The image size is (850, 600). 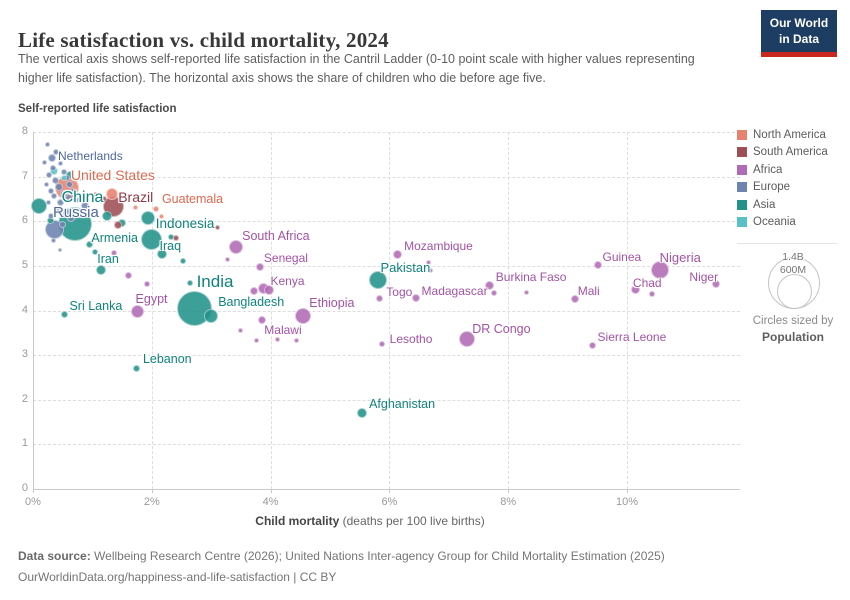 What do you see at coordinates (303, 315) in the screenshot?
I see `point-ethiopia` at bounding box center [303, 315].